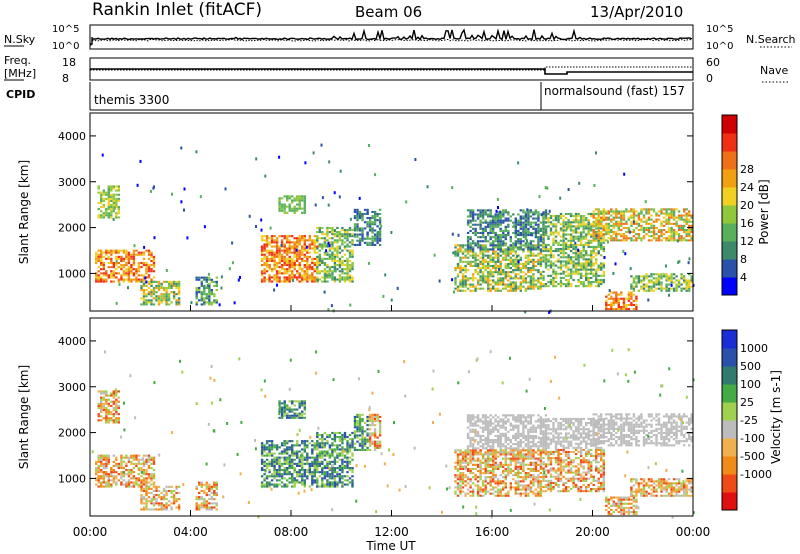 The width and height of the screenshot is (800, 554). What do you see at coordinates (72, 136) in the screenshot?
I see `ytick-label: 4000` at bounding box center [72, 136].